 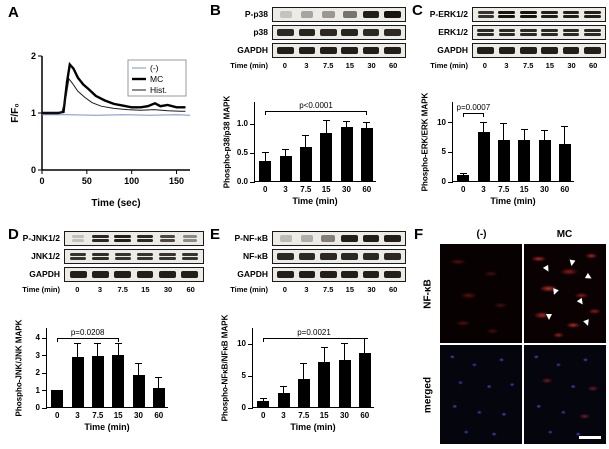 What do you see at coordinates (15, 113) in the screenshot?
I see `svg-text: F/F₀` at bounding box center [15, 113].